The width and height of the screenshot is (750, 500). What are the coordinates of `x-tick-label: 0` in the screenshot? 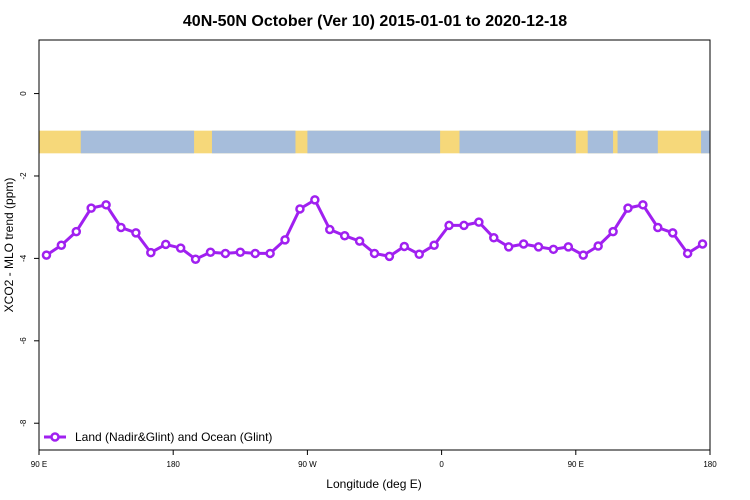 It's located at (441, 464).